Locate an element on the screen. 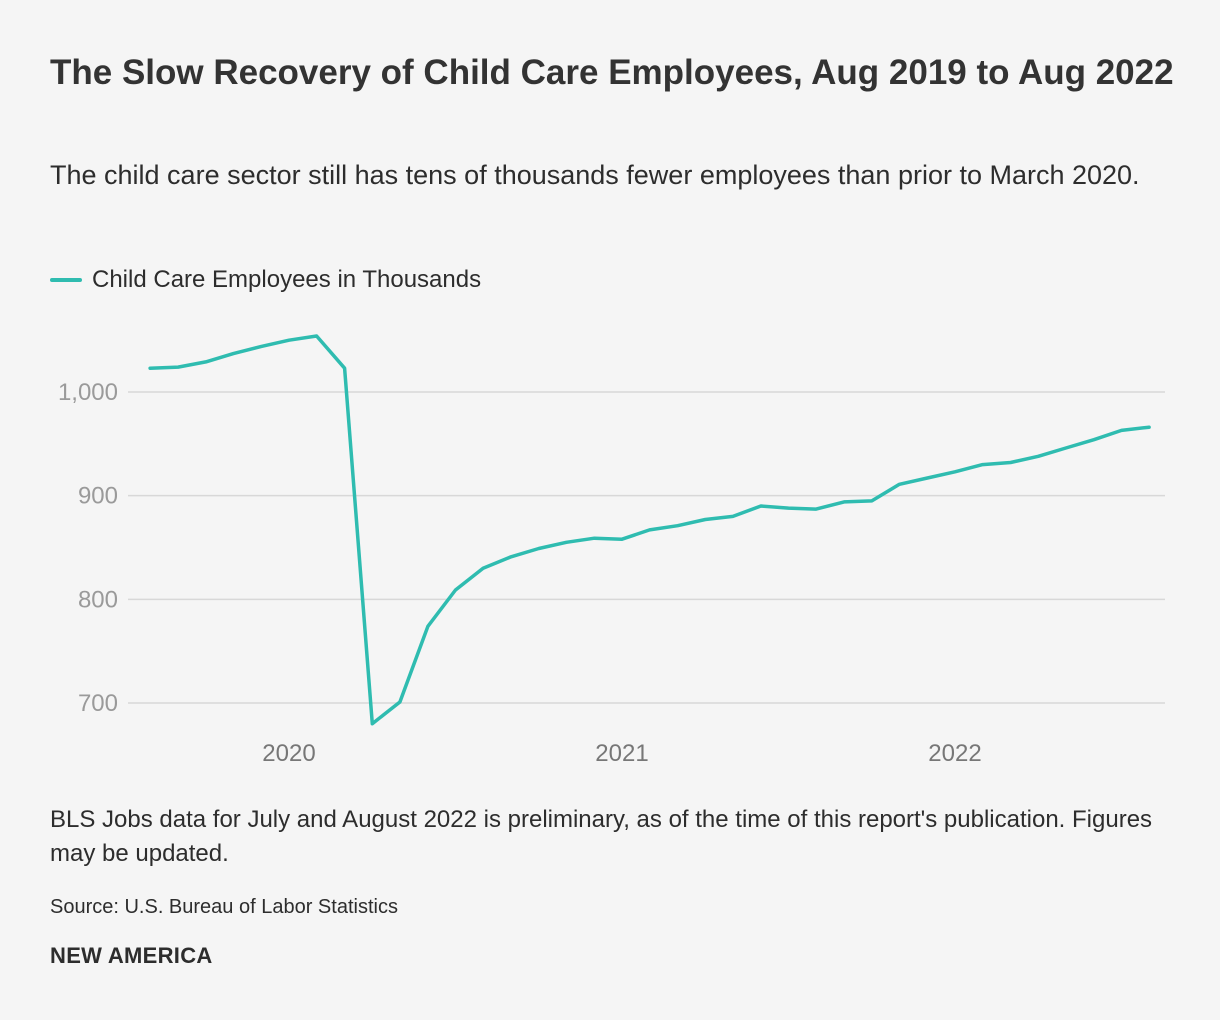 This screenshot has width=1220, height=1020. data-point: 855 is located at coordinates (566, 542).